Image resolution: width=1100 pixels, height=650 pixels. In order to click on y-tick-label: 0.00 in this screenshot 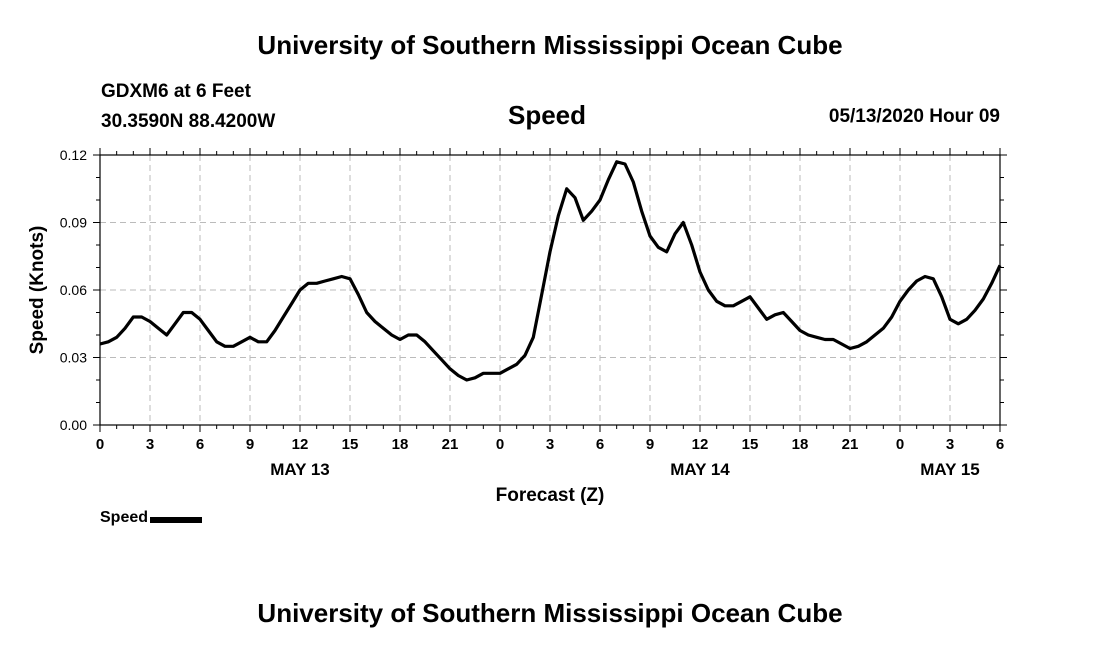, I will do `click(73, 425)`.